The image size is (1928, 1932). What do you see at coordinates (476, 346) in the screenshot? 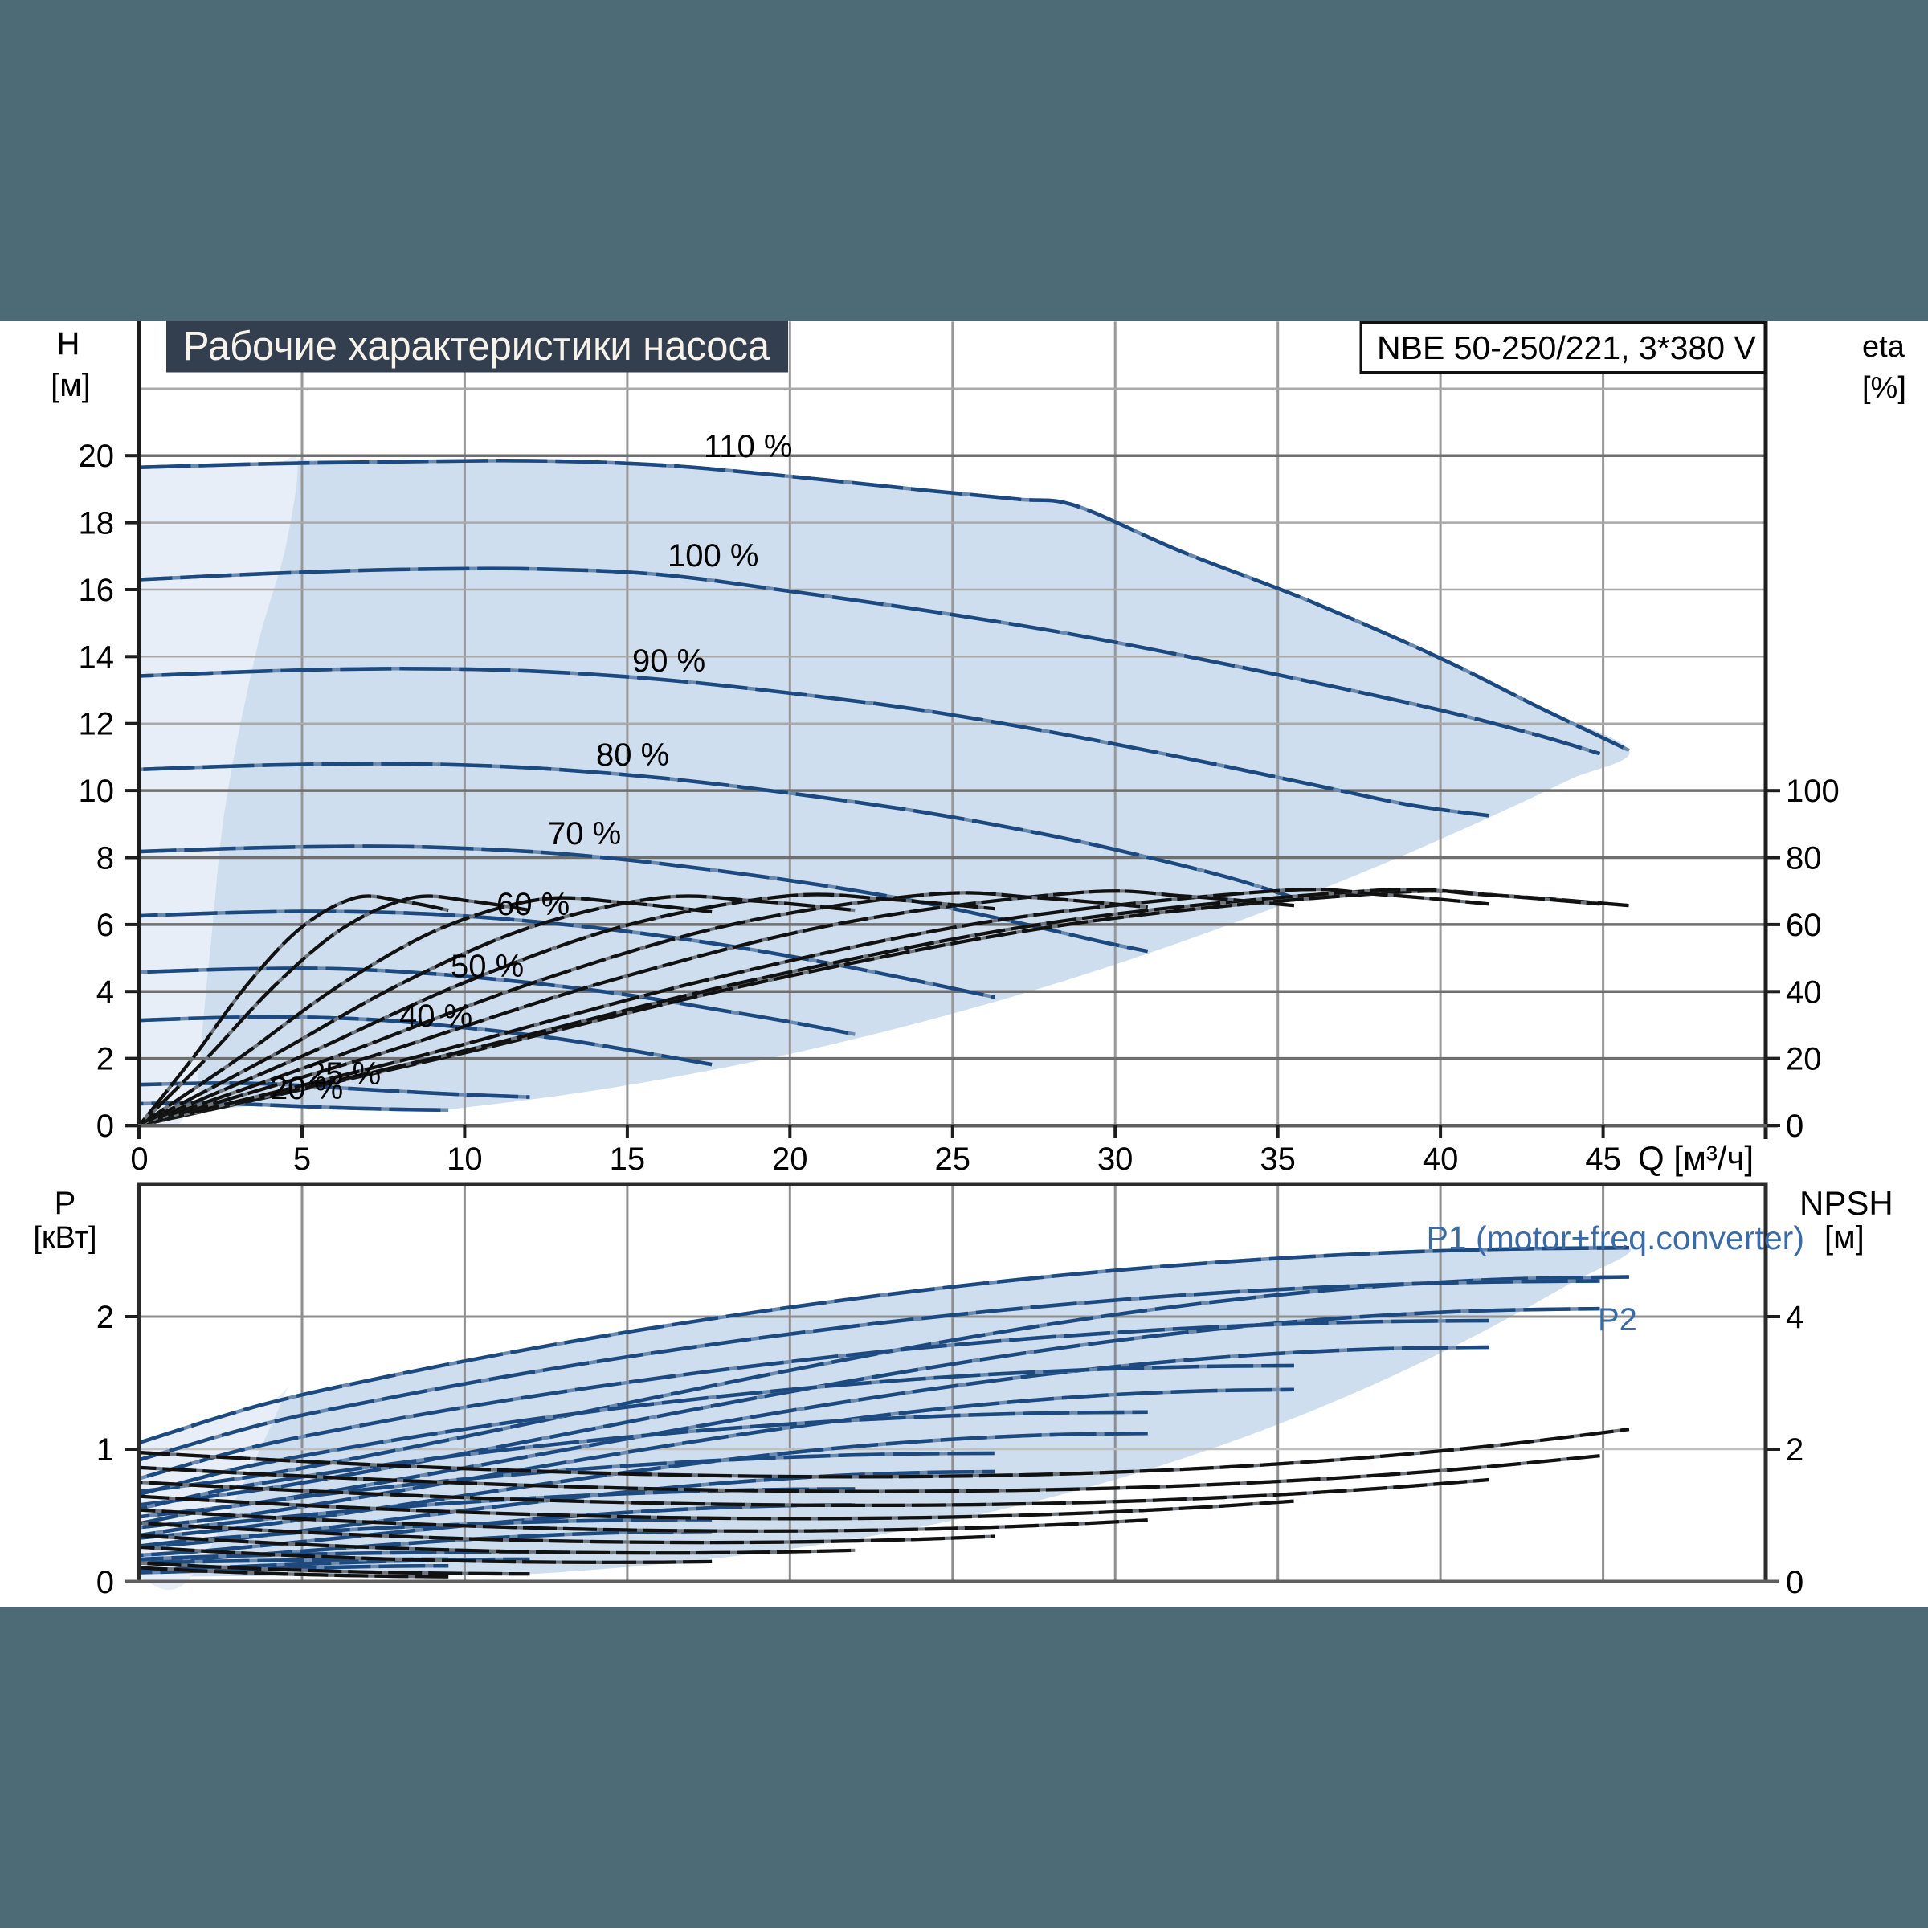
I see `svg-text: Рабочие характеристики насоса` at bounding box center [476, 346].